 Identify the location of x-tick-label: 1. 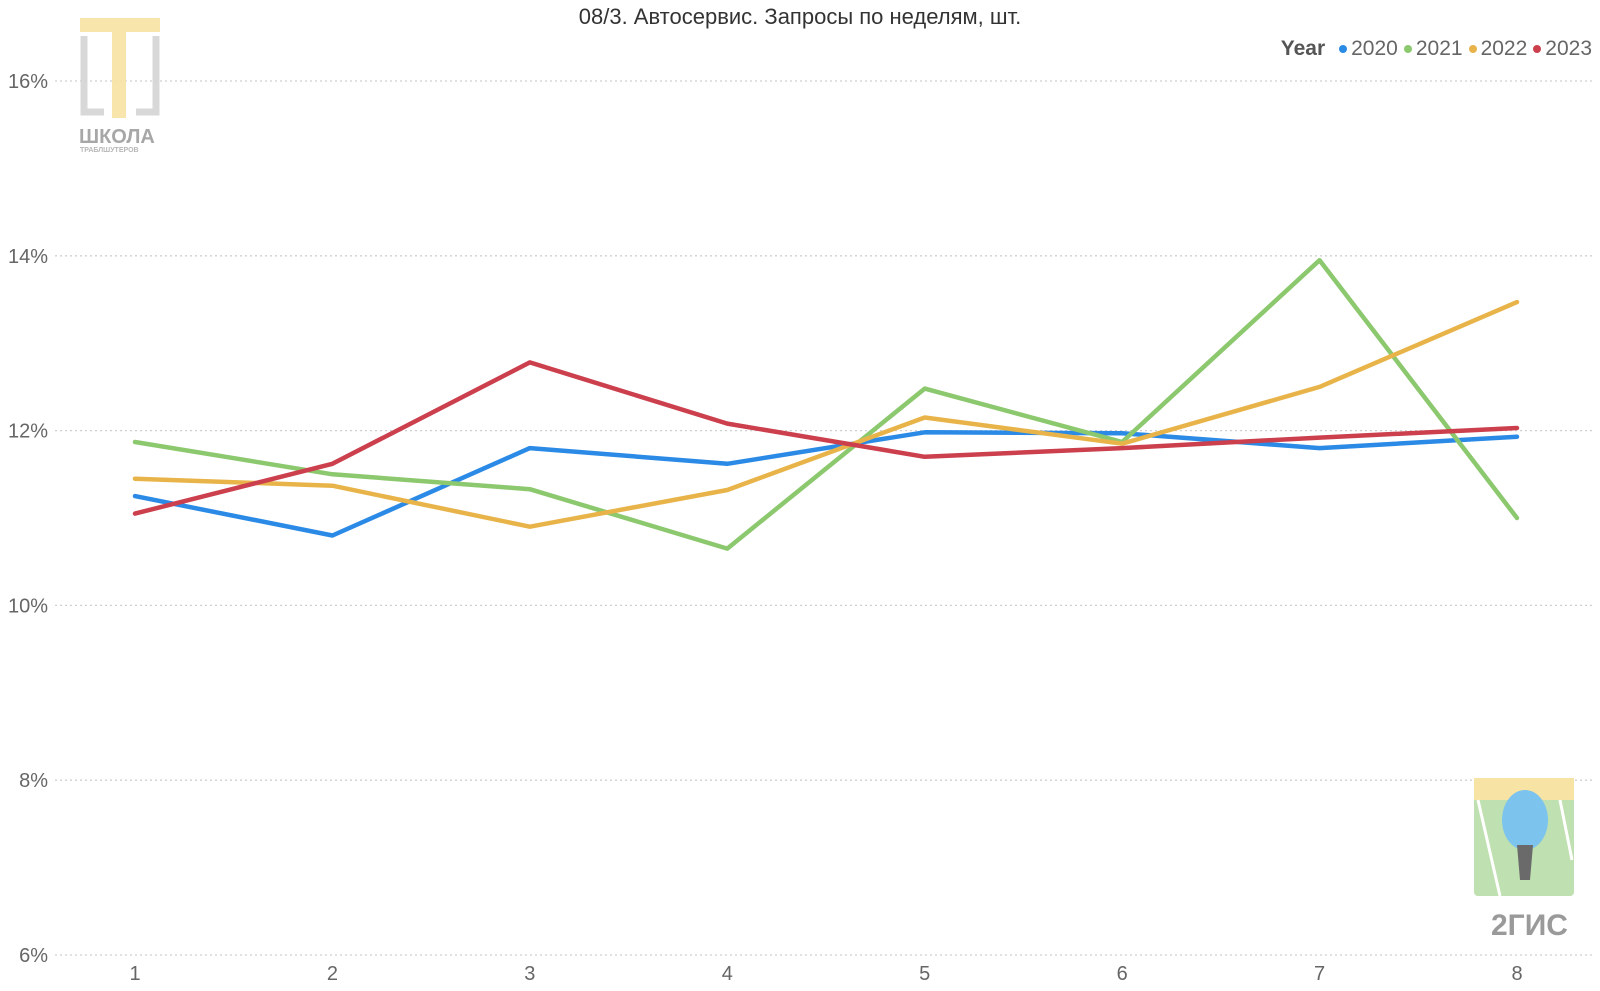
(134, 974).